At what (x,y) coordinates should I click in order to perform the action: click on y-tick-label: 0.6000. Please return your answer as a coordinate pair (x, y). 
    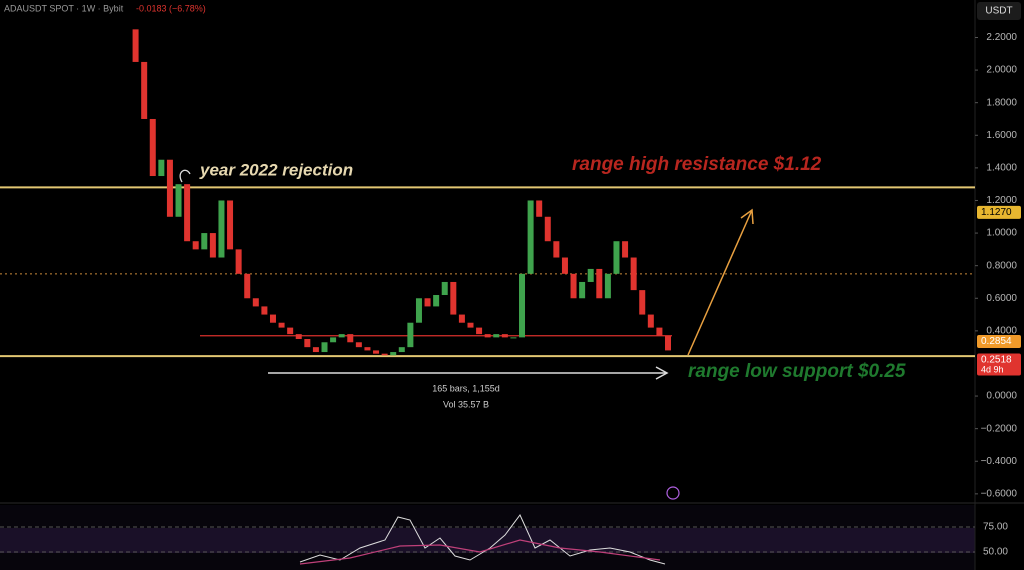
    Looking at the image, I should click on (1001, 298).